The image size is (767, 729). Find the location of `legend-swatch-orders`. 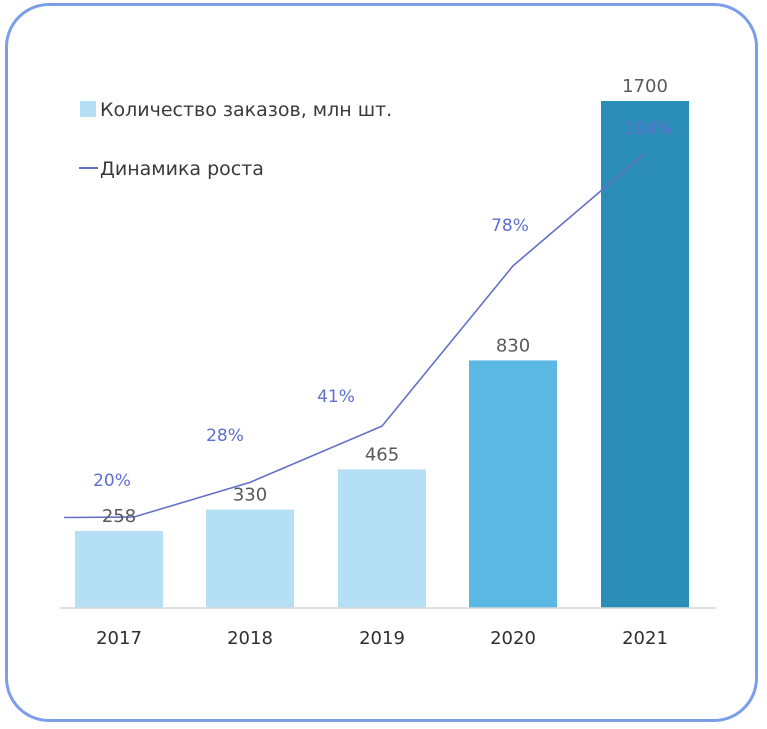

legend-swatch-orders is located at coordinates (88, 109).